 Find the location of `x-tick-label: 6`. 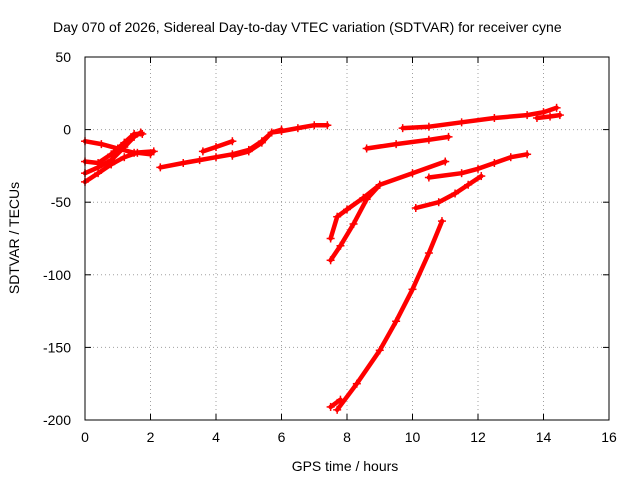

x-tick-label: 6 is located at coordinates (282, 437).